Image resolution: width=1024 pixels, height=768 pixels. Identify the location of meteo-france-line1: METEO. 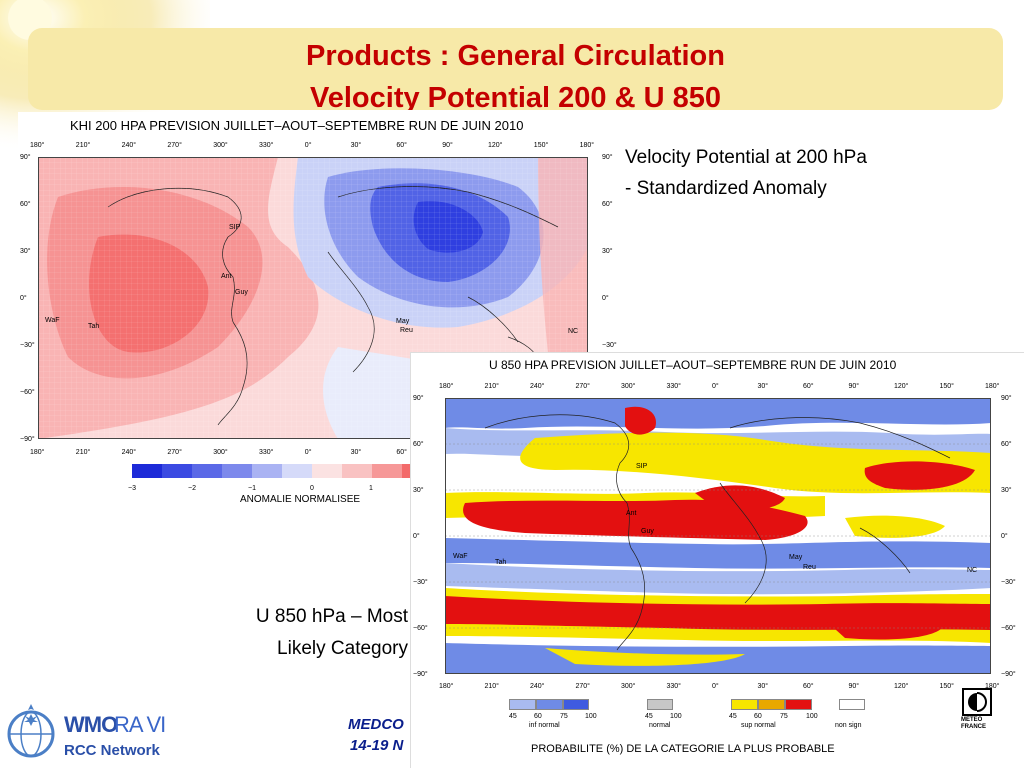
(972, 720).